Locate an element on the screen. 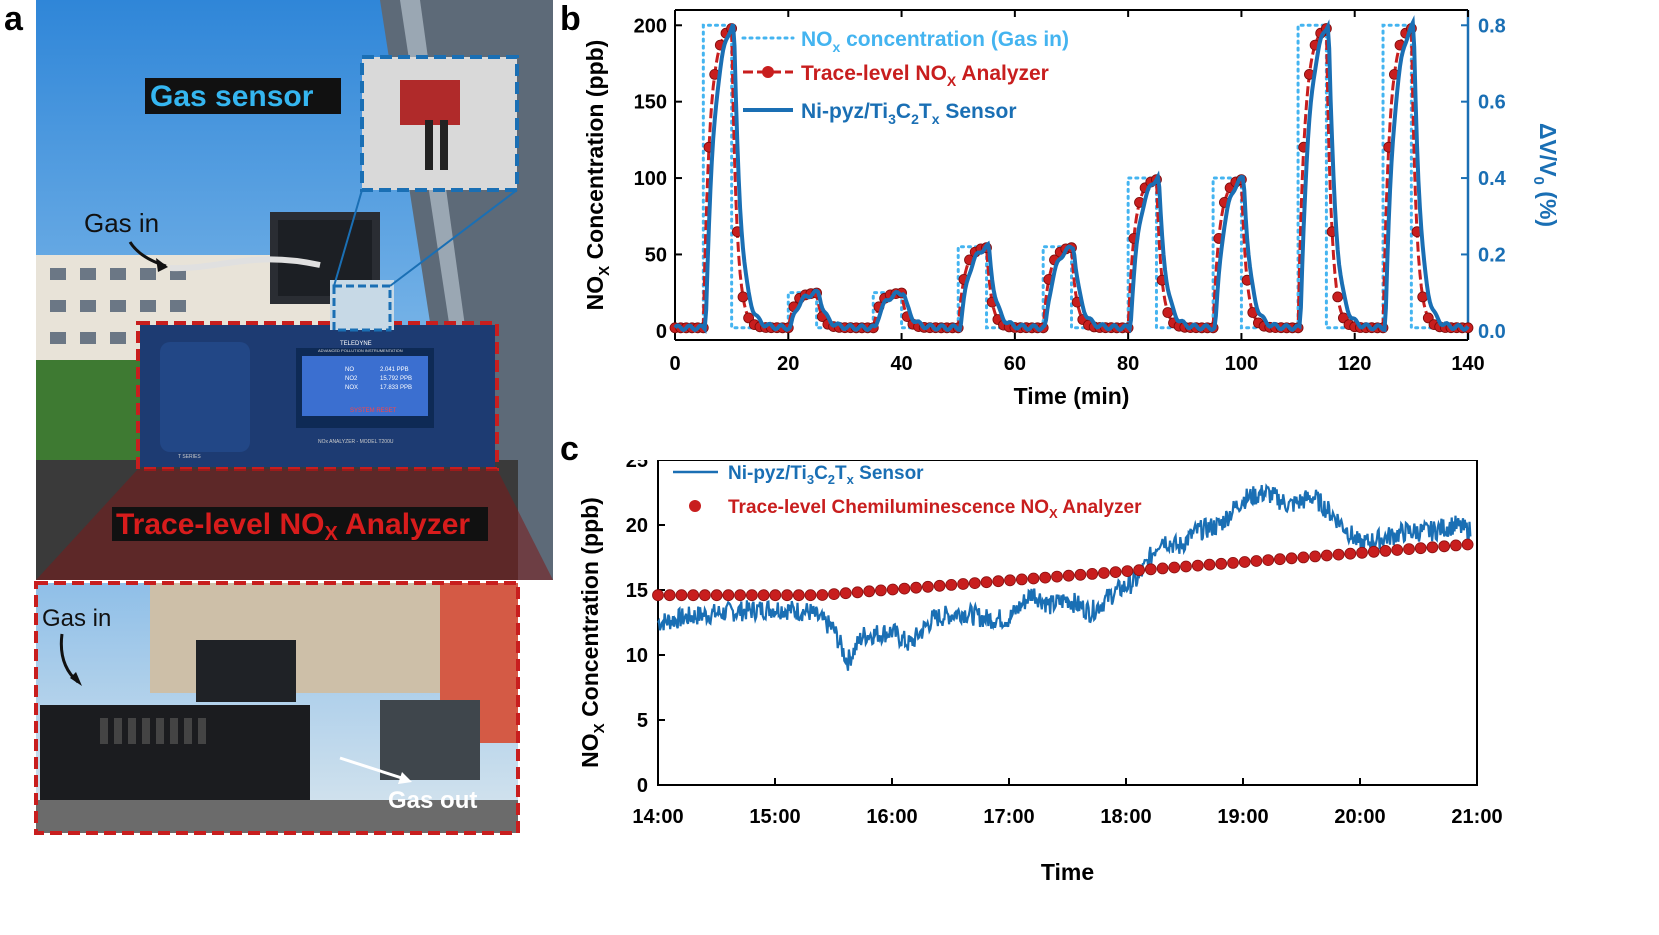 This screenshot has height=935, width=1659. y2-tick-label: 0.4 is located at coordinates (1492, 179).